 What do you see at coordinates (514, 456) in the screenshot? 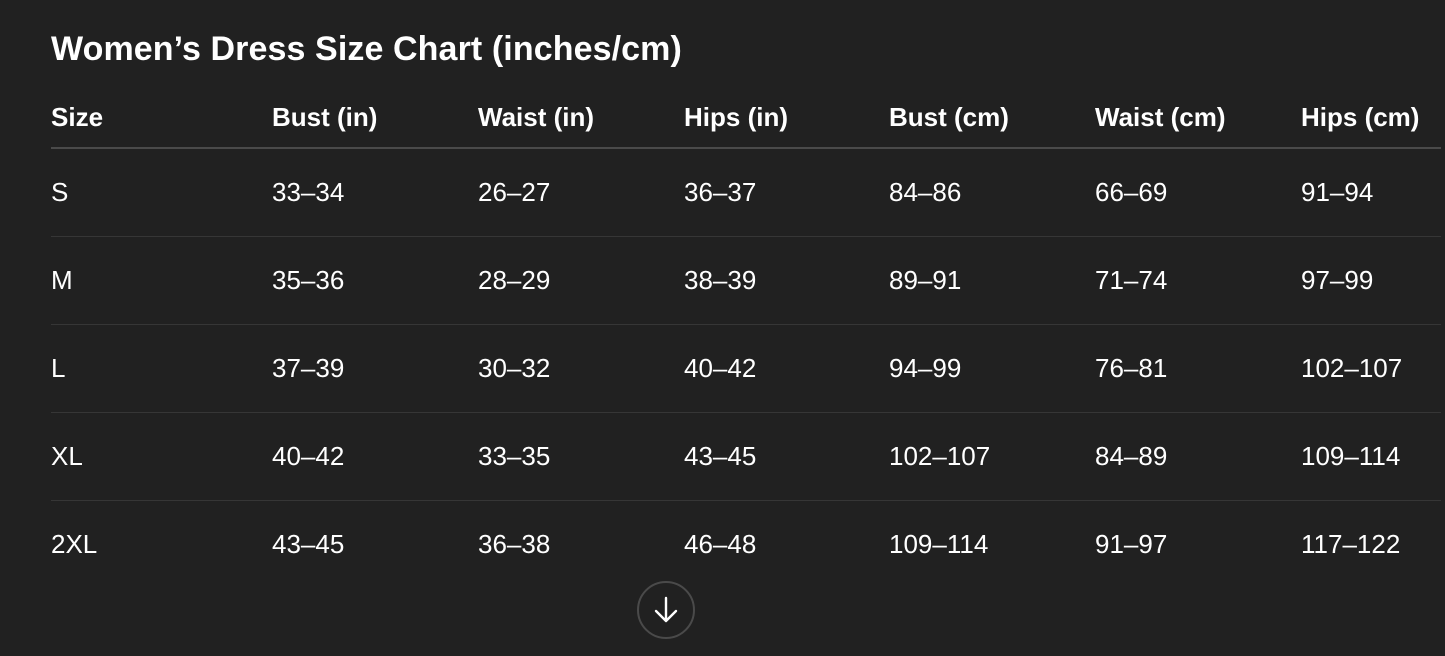
I see `table-cell: 33–35` at bounding box center [514, 456].